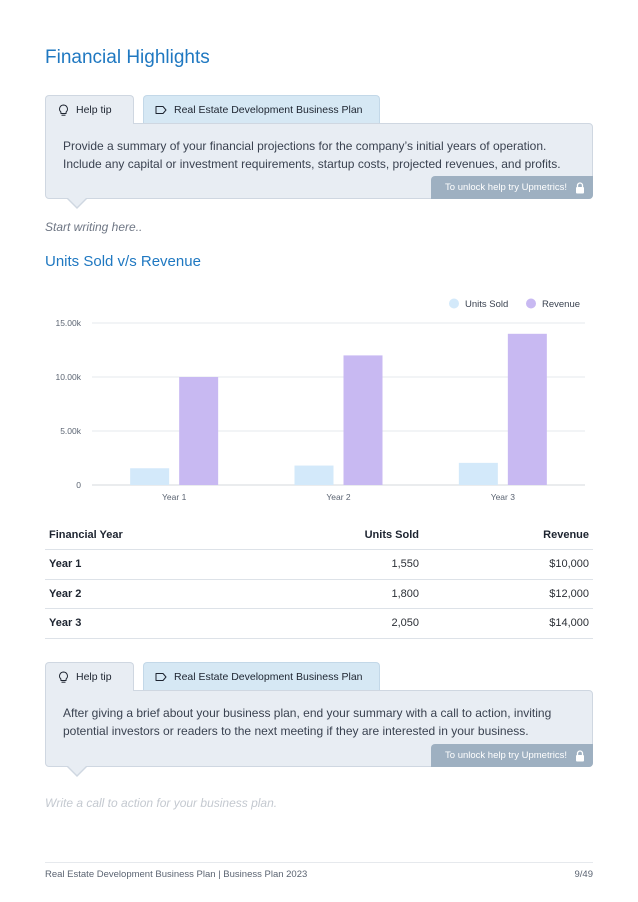 The width and height of the screenshot is (638, 902). What do you see at coordinates (569, 564) in the screenshot?
I see `row-revenue: $10,000` at bounding box center [569, 564].